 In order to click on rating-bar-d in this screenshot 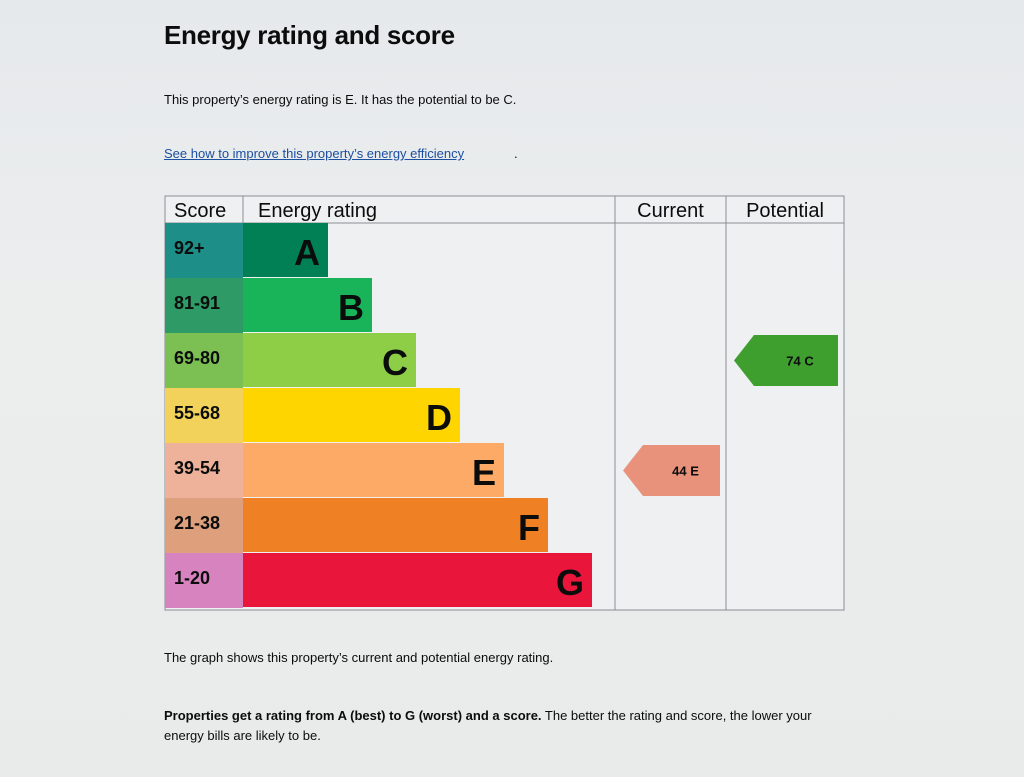, I will do `click(351, 415)`.